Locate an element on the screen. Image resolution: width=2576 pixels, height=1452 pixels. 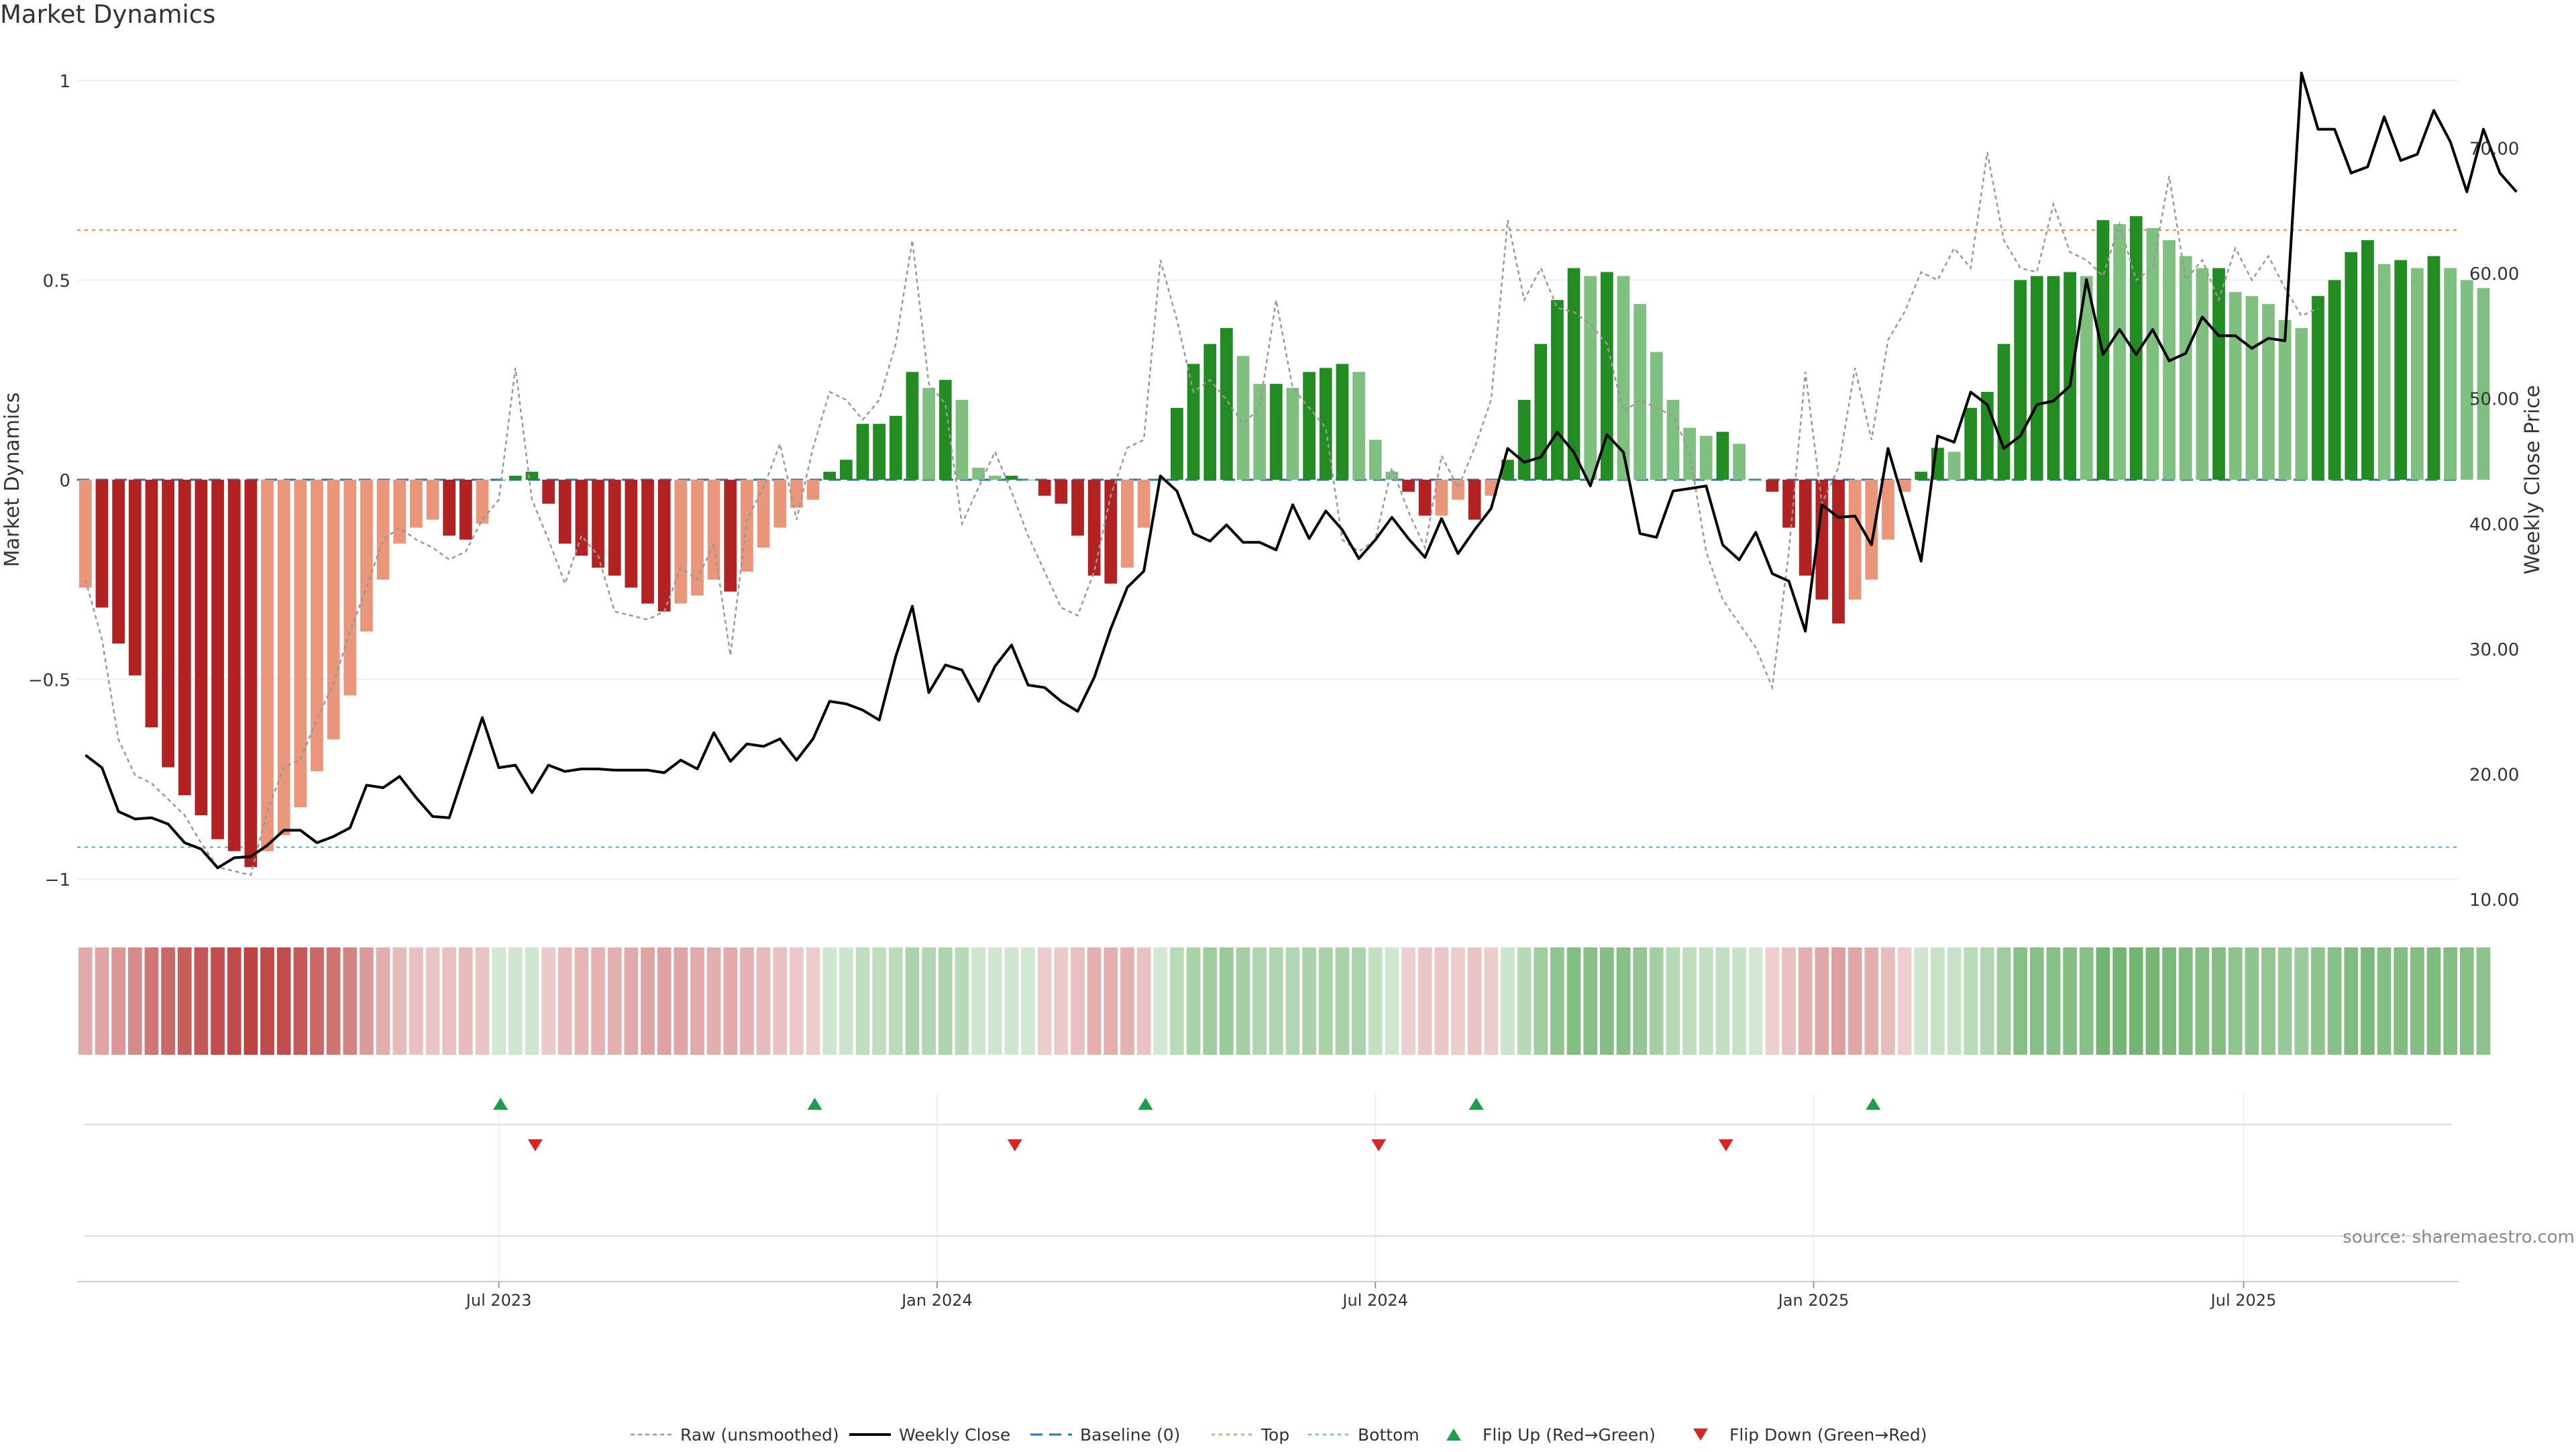
y-tick-label: 1 is located at coordinates (64, 82).